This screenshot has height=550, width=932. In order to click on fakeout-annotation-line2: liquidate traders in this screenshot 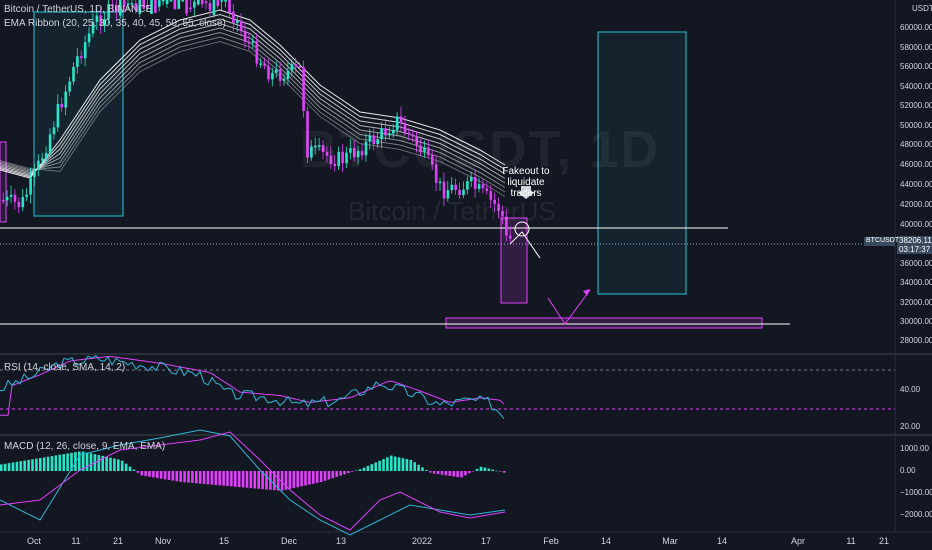, I will do `click(526, 188)`.